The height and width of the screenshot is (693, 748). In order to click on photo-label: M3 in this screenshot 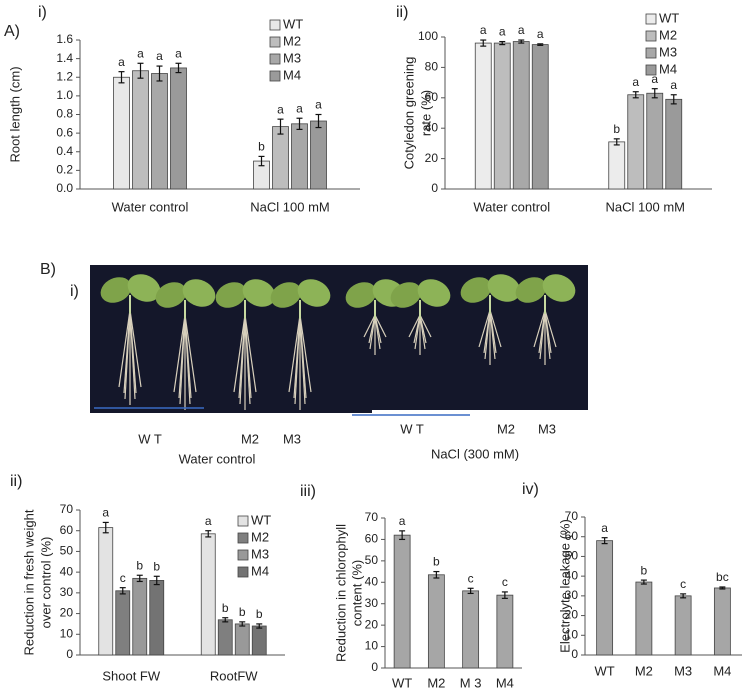, I will do `click(292, 438)`.